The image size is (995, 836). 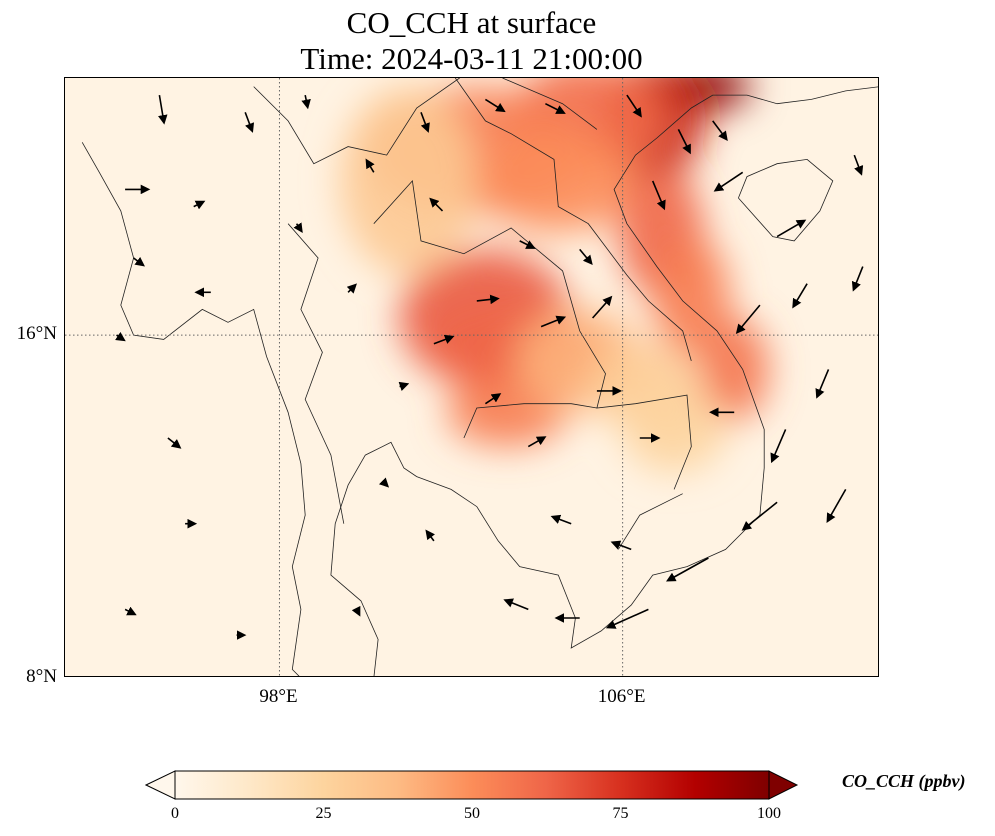 What do you see at coordinates (41, 676) in the screenshot?
I see `lat-tick-label: 8°N` at bounding box center [41, 676].